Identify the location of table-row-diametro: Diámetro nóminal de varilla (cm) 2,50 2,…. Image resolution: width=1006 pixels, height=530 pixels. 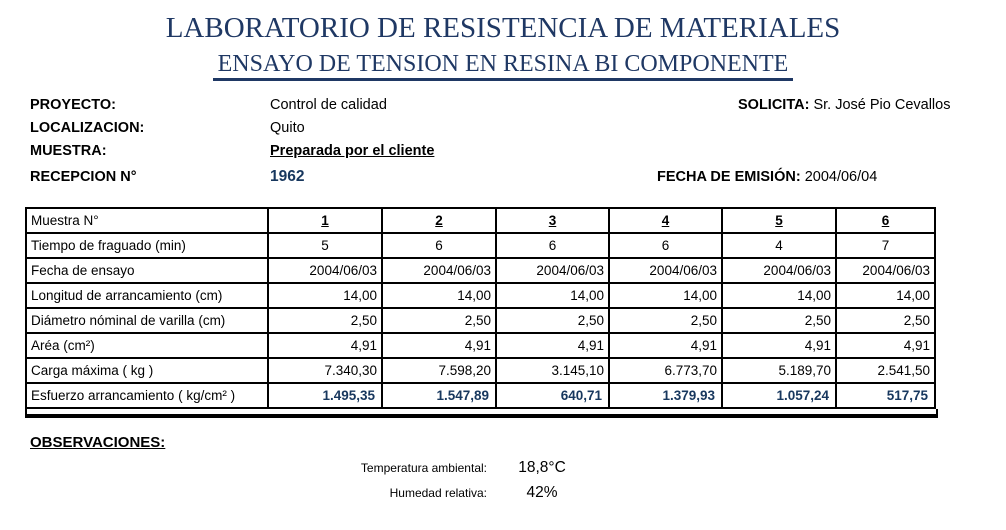
(480, 320).